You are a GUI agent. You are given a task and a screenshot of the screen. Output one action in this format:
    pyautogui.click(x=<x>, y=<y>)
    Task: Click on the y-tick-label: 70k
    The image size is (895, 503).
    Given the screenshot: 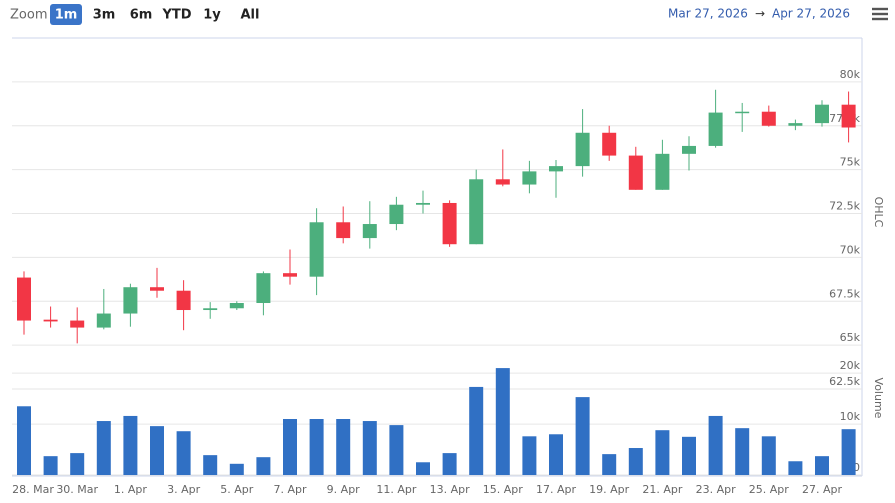 What is the action you would take?
    pyautogui.click(x=850, y=249)
    